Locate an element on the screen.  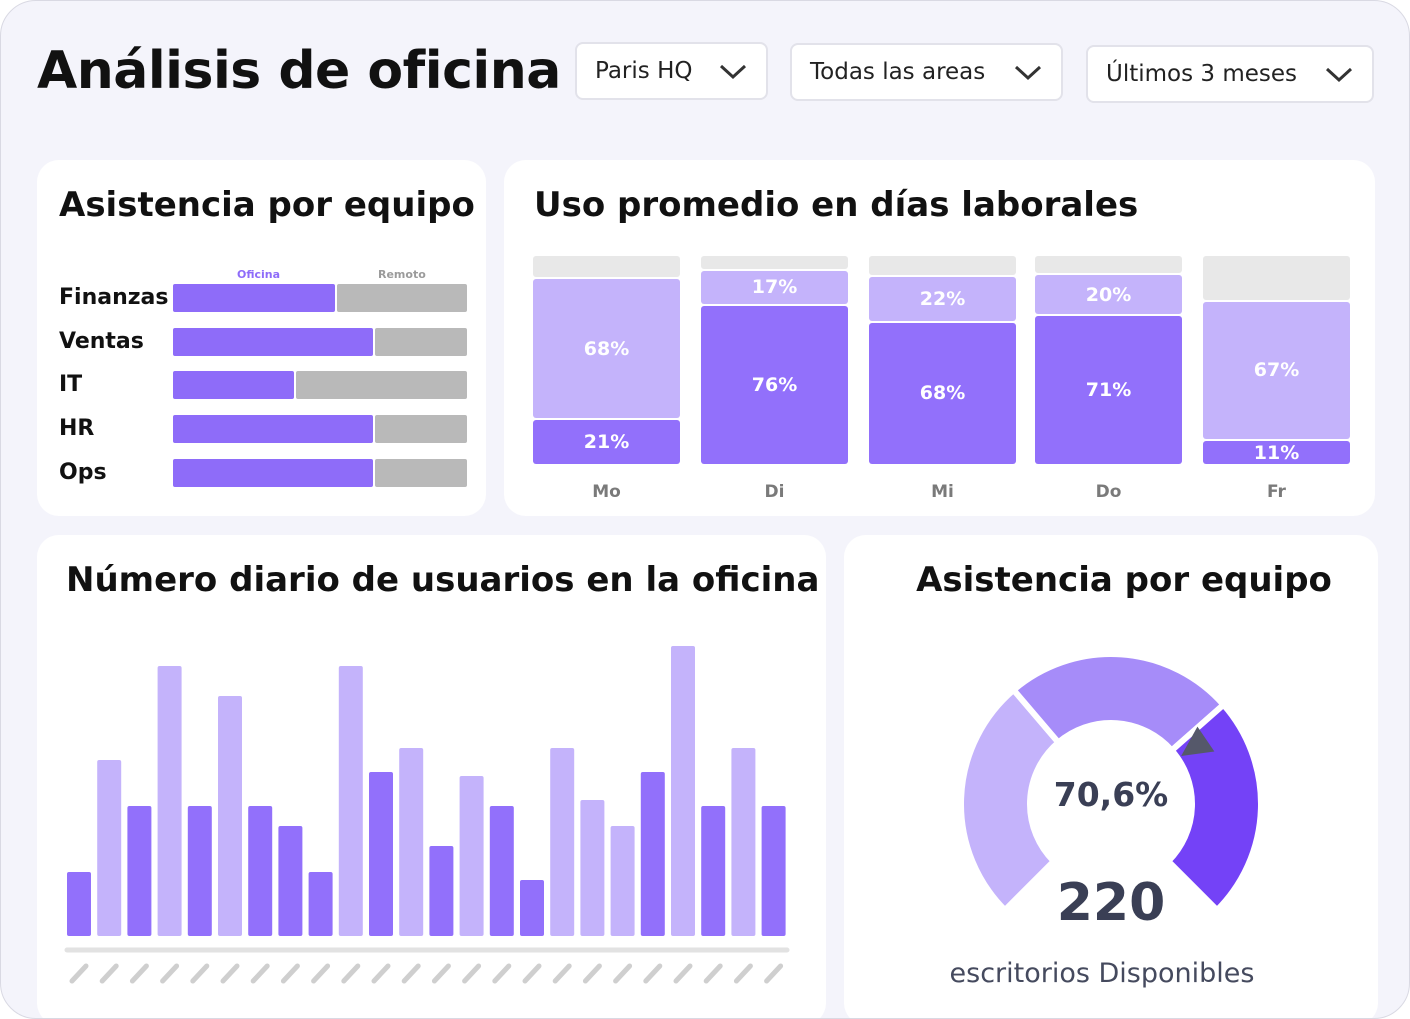
weekday-office-bar: 11% is located at coordinates (1276, 452).